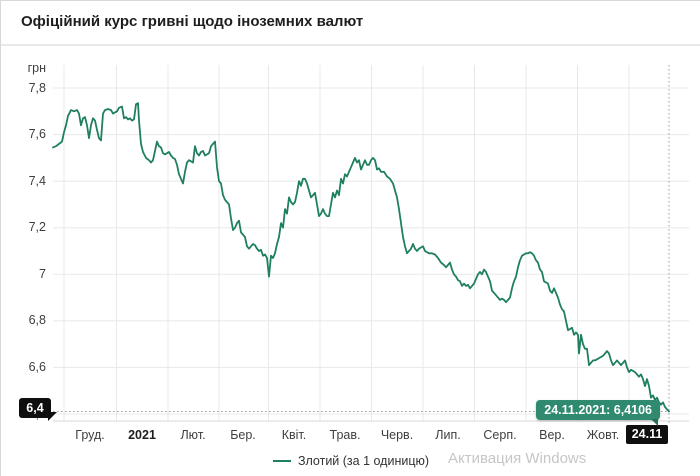 This screenshot has height=476, width=700. Describe the element at coordinates (294, 435) in the screenshot. I see `x-tick-label: Квіт.` at that location.